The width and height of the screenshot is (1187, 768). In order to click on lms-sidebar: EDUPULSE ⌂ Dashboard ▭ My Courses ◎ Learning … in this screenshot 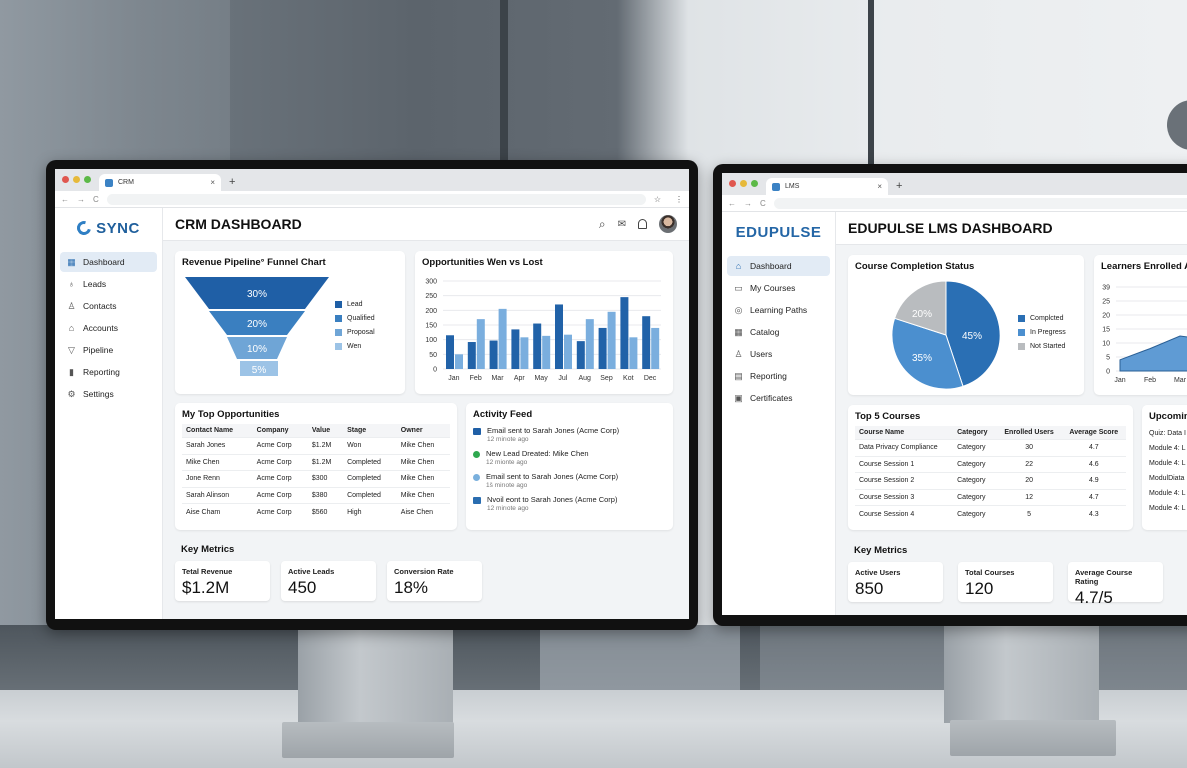, I will do `click(779, 413)`.